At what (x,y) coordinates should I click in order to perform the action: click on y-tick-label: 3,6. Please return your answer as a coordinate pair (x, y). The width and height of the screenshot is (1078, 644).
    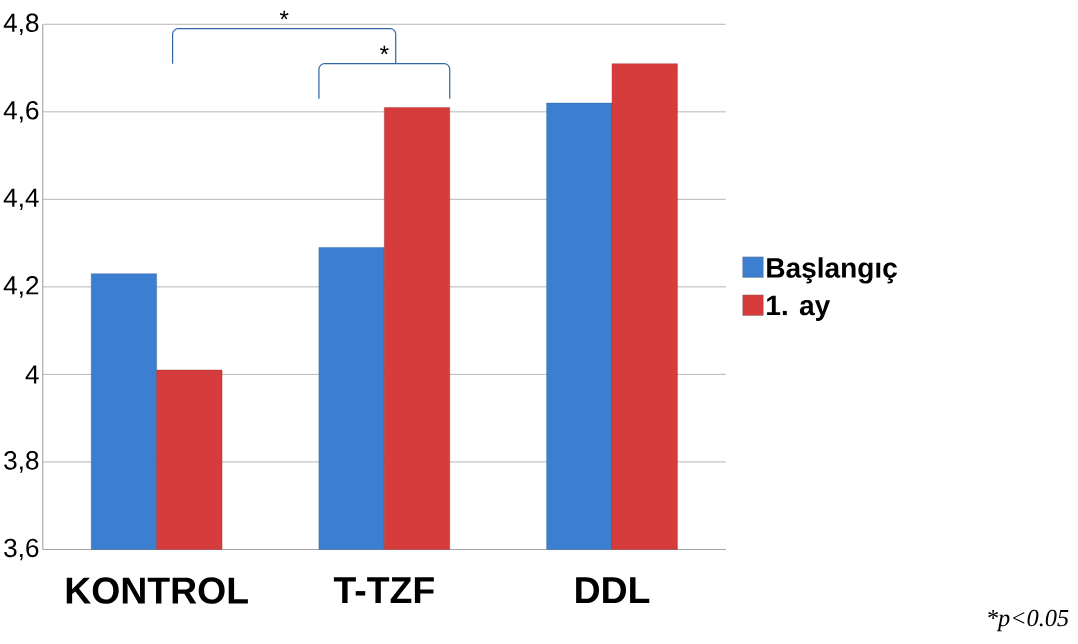
    Looking at the image, I should click on (21, 549).